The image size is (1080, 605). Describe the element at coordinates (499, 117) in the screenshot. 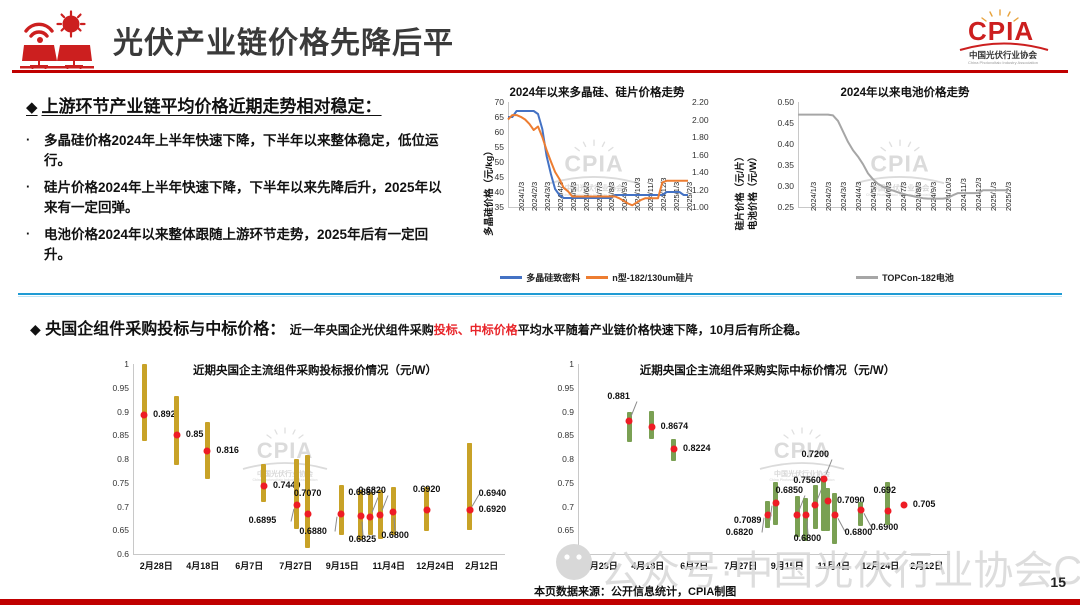

I see `y-tick-label: 65` at that location.